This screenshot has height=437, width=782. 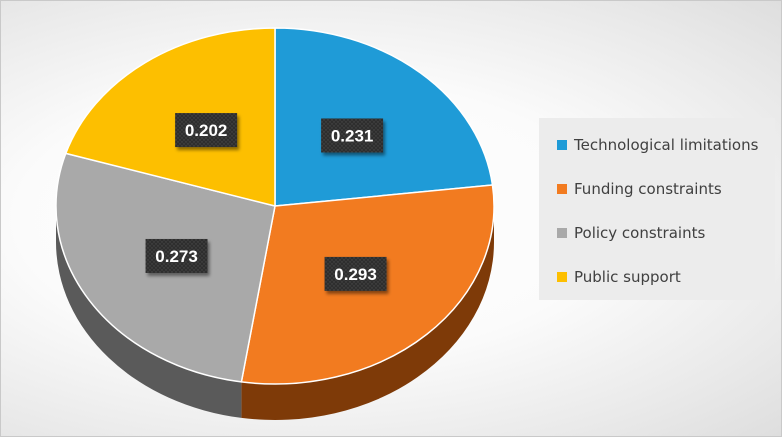 I want to click on legend-item-technological-limitations: Technological limitations, so click(x=657, y=145).